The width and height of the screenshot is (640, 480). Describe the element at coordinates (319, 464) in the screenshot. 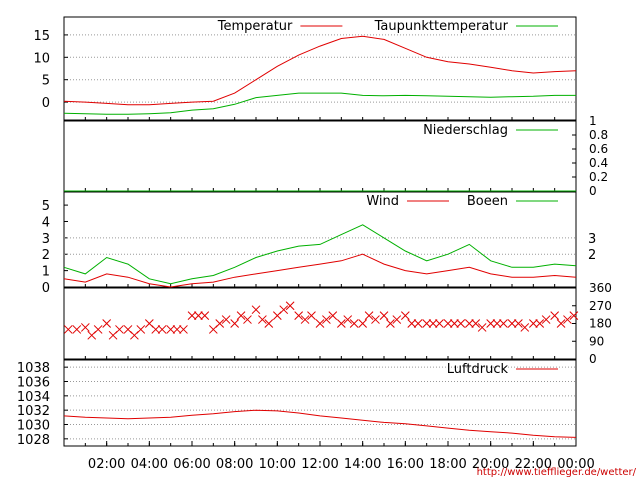

I see `x-tick-label: 12:00` at that location.